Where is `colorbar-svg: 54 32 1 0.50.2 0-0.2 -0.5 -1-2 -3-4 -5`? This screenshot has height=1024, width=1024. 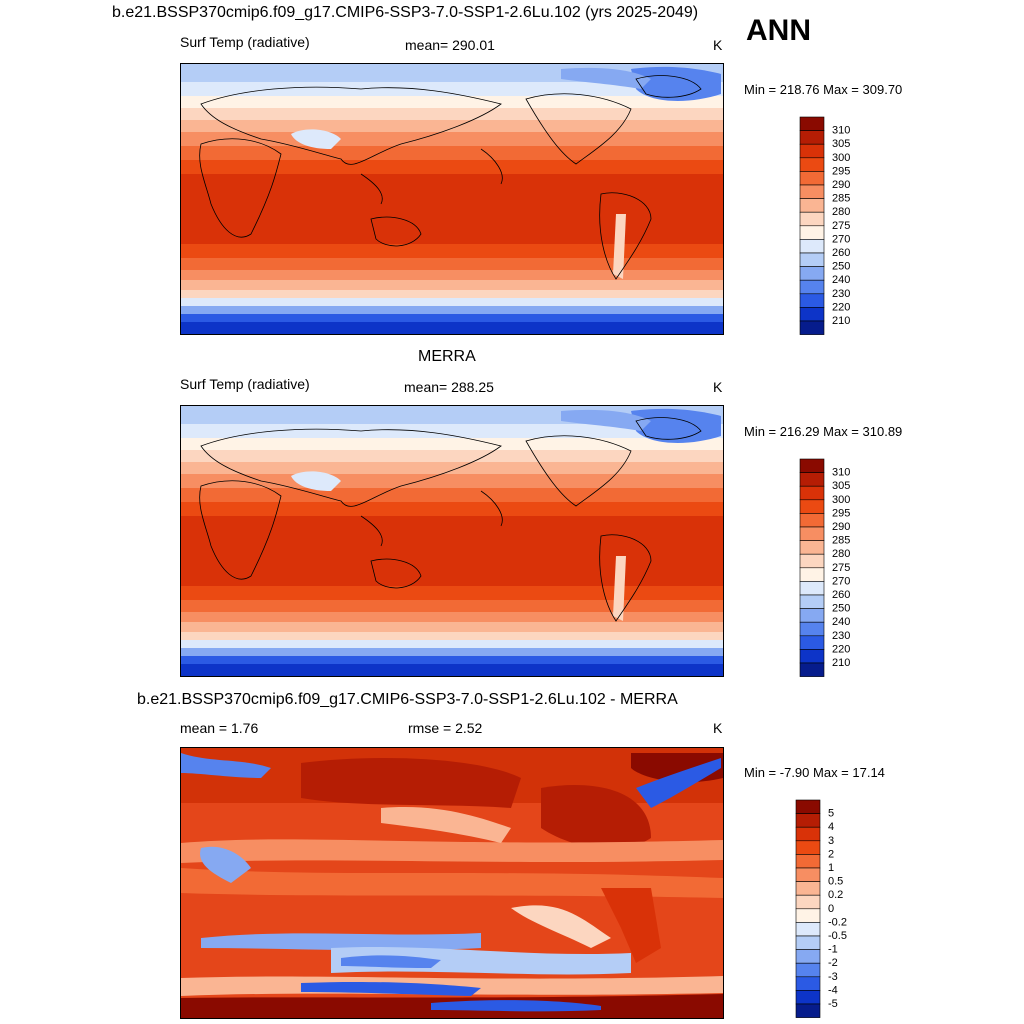
colorbar-svg: 54 32 1 0.50.2 0-0.2 -0.5 -1-2 -3-4 -5 is located at coordinates (821, 908).